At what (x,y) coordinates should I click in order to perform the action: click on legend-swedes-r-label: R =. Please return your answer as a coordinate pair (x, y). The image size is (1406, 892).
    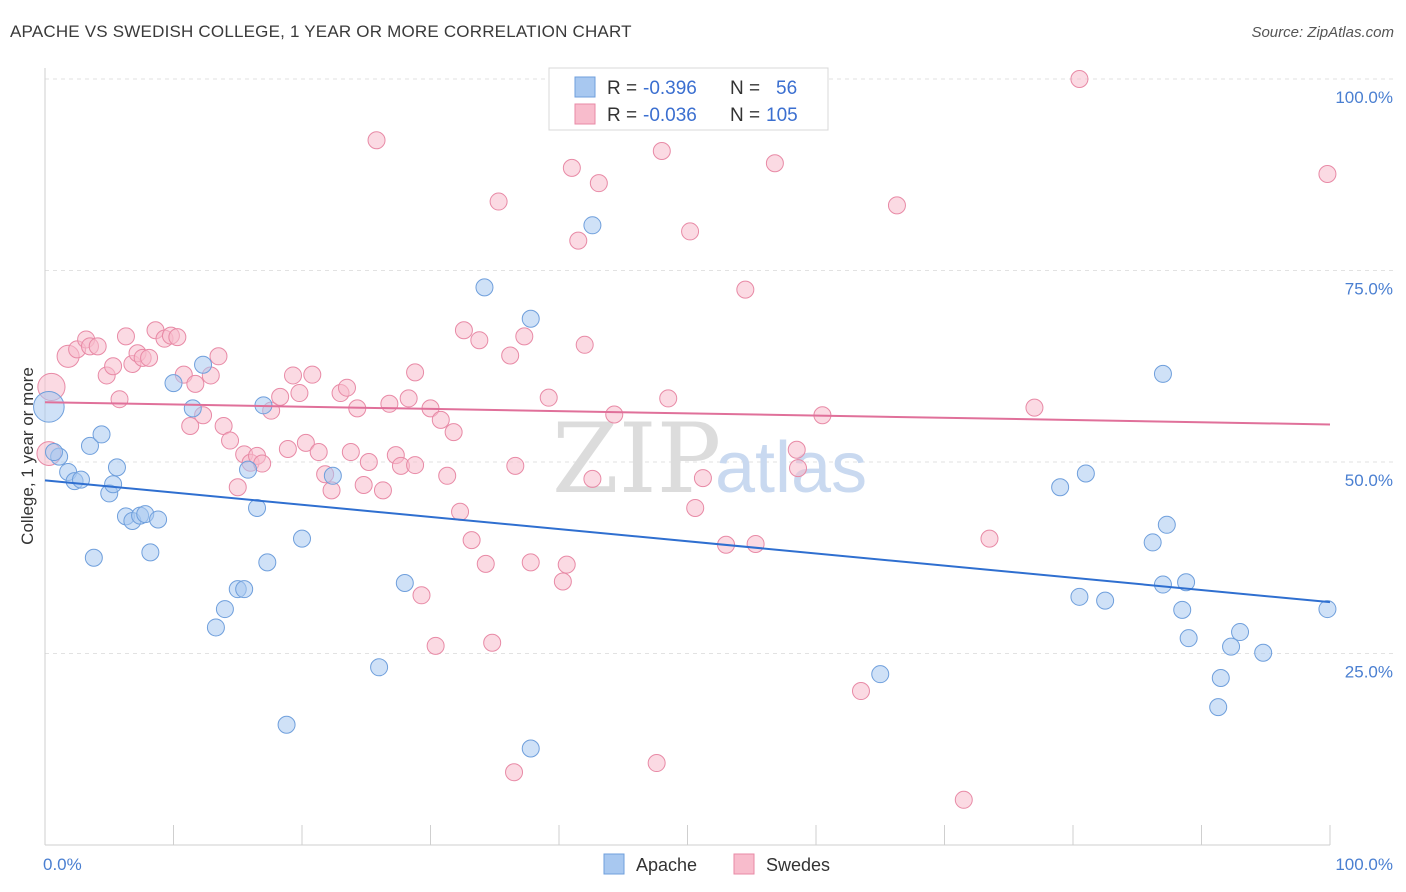
    Looking at the image, I should click on (622, 115).